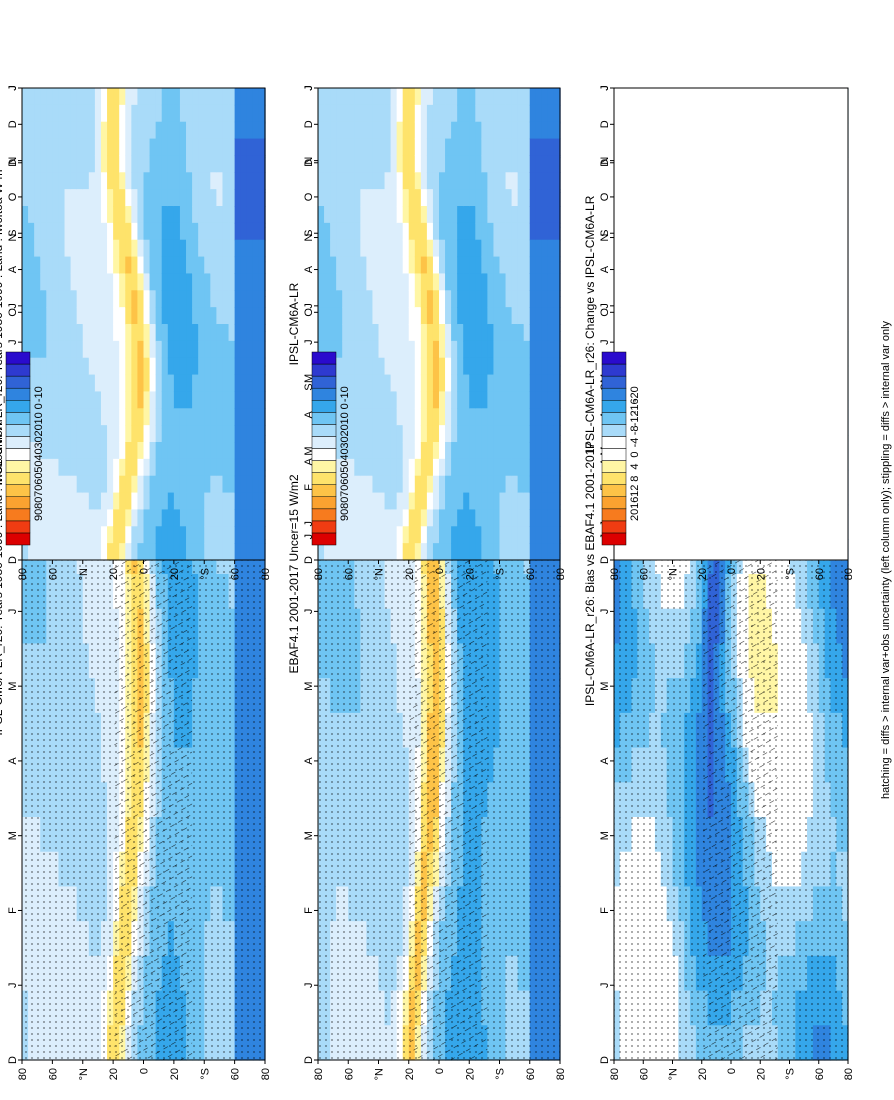  Describe the element at coordinates (791, 1074) in the screenshot. I see `lat-tick-label: °S` at that location.